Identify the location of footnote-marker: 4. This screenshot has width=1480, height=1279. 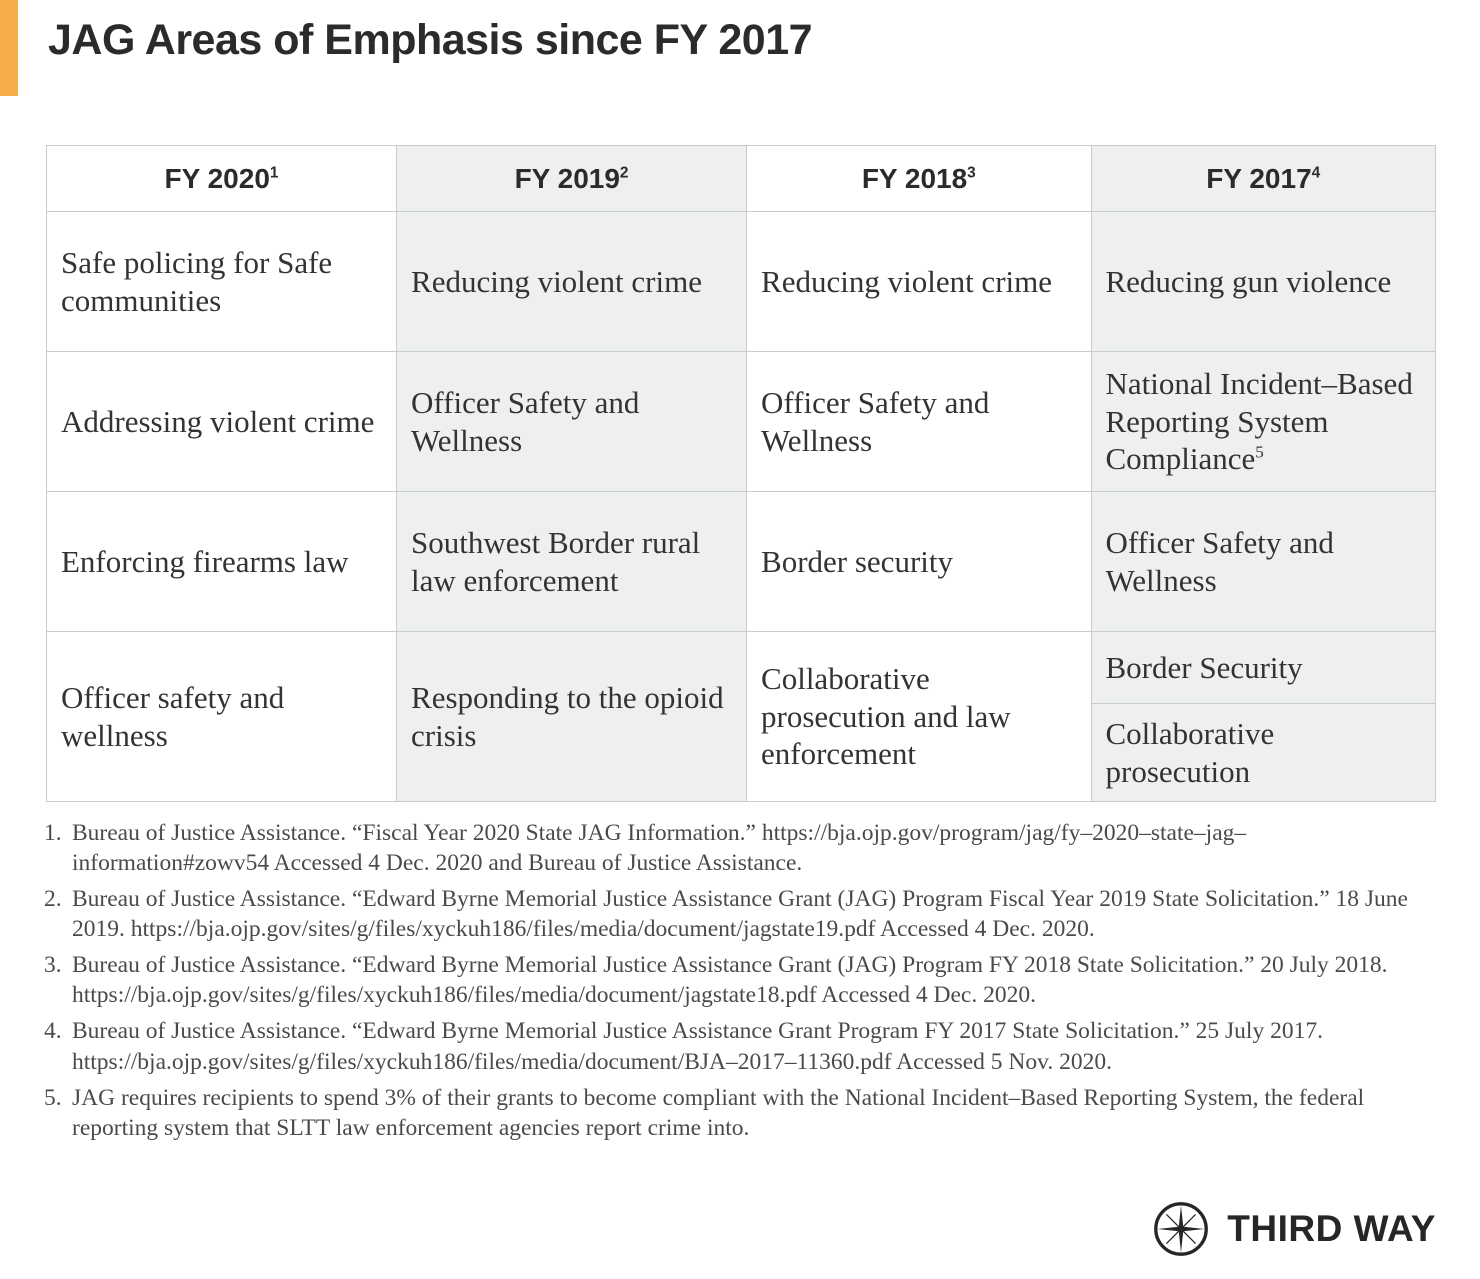
(1316, 173).